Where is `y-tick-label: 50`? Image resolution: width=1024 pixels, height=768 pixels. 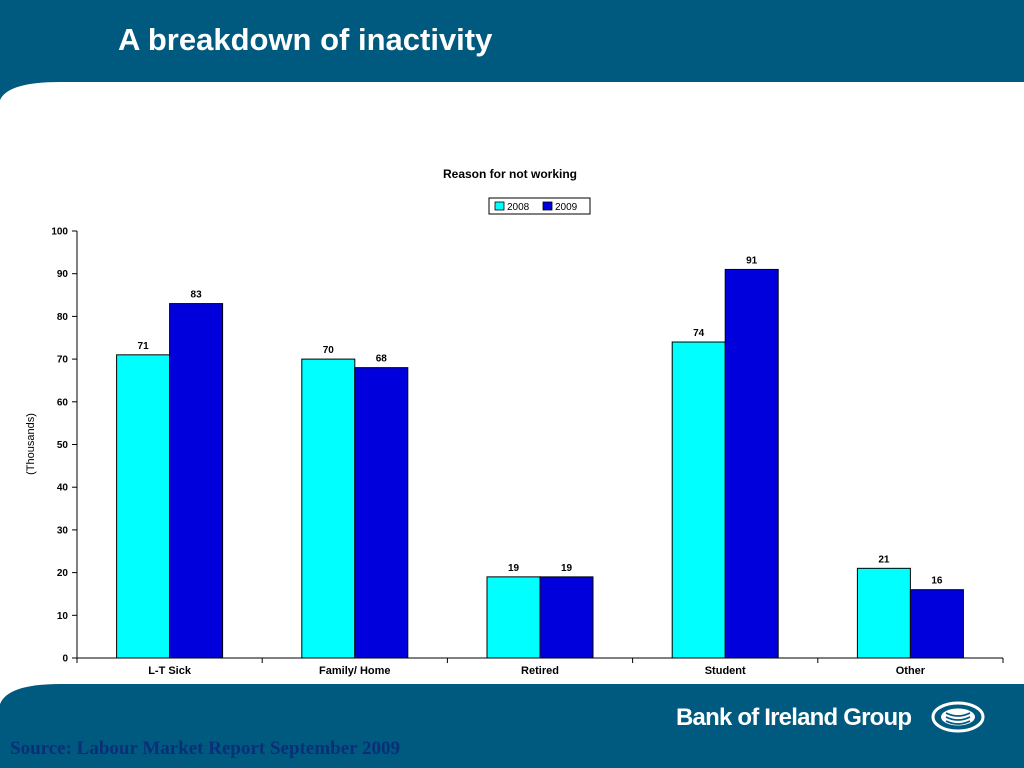 y-tick-label: 50 is located at coordinates (63, 445).